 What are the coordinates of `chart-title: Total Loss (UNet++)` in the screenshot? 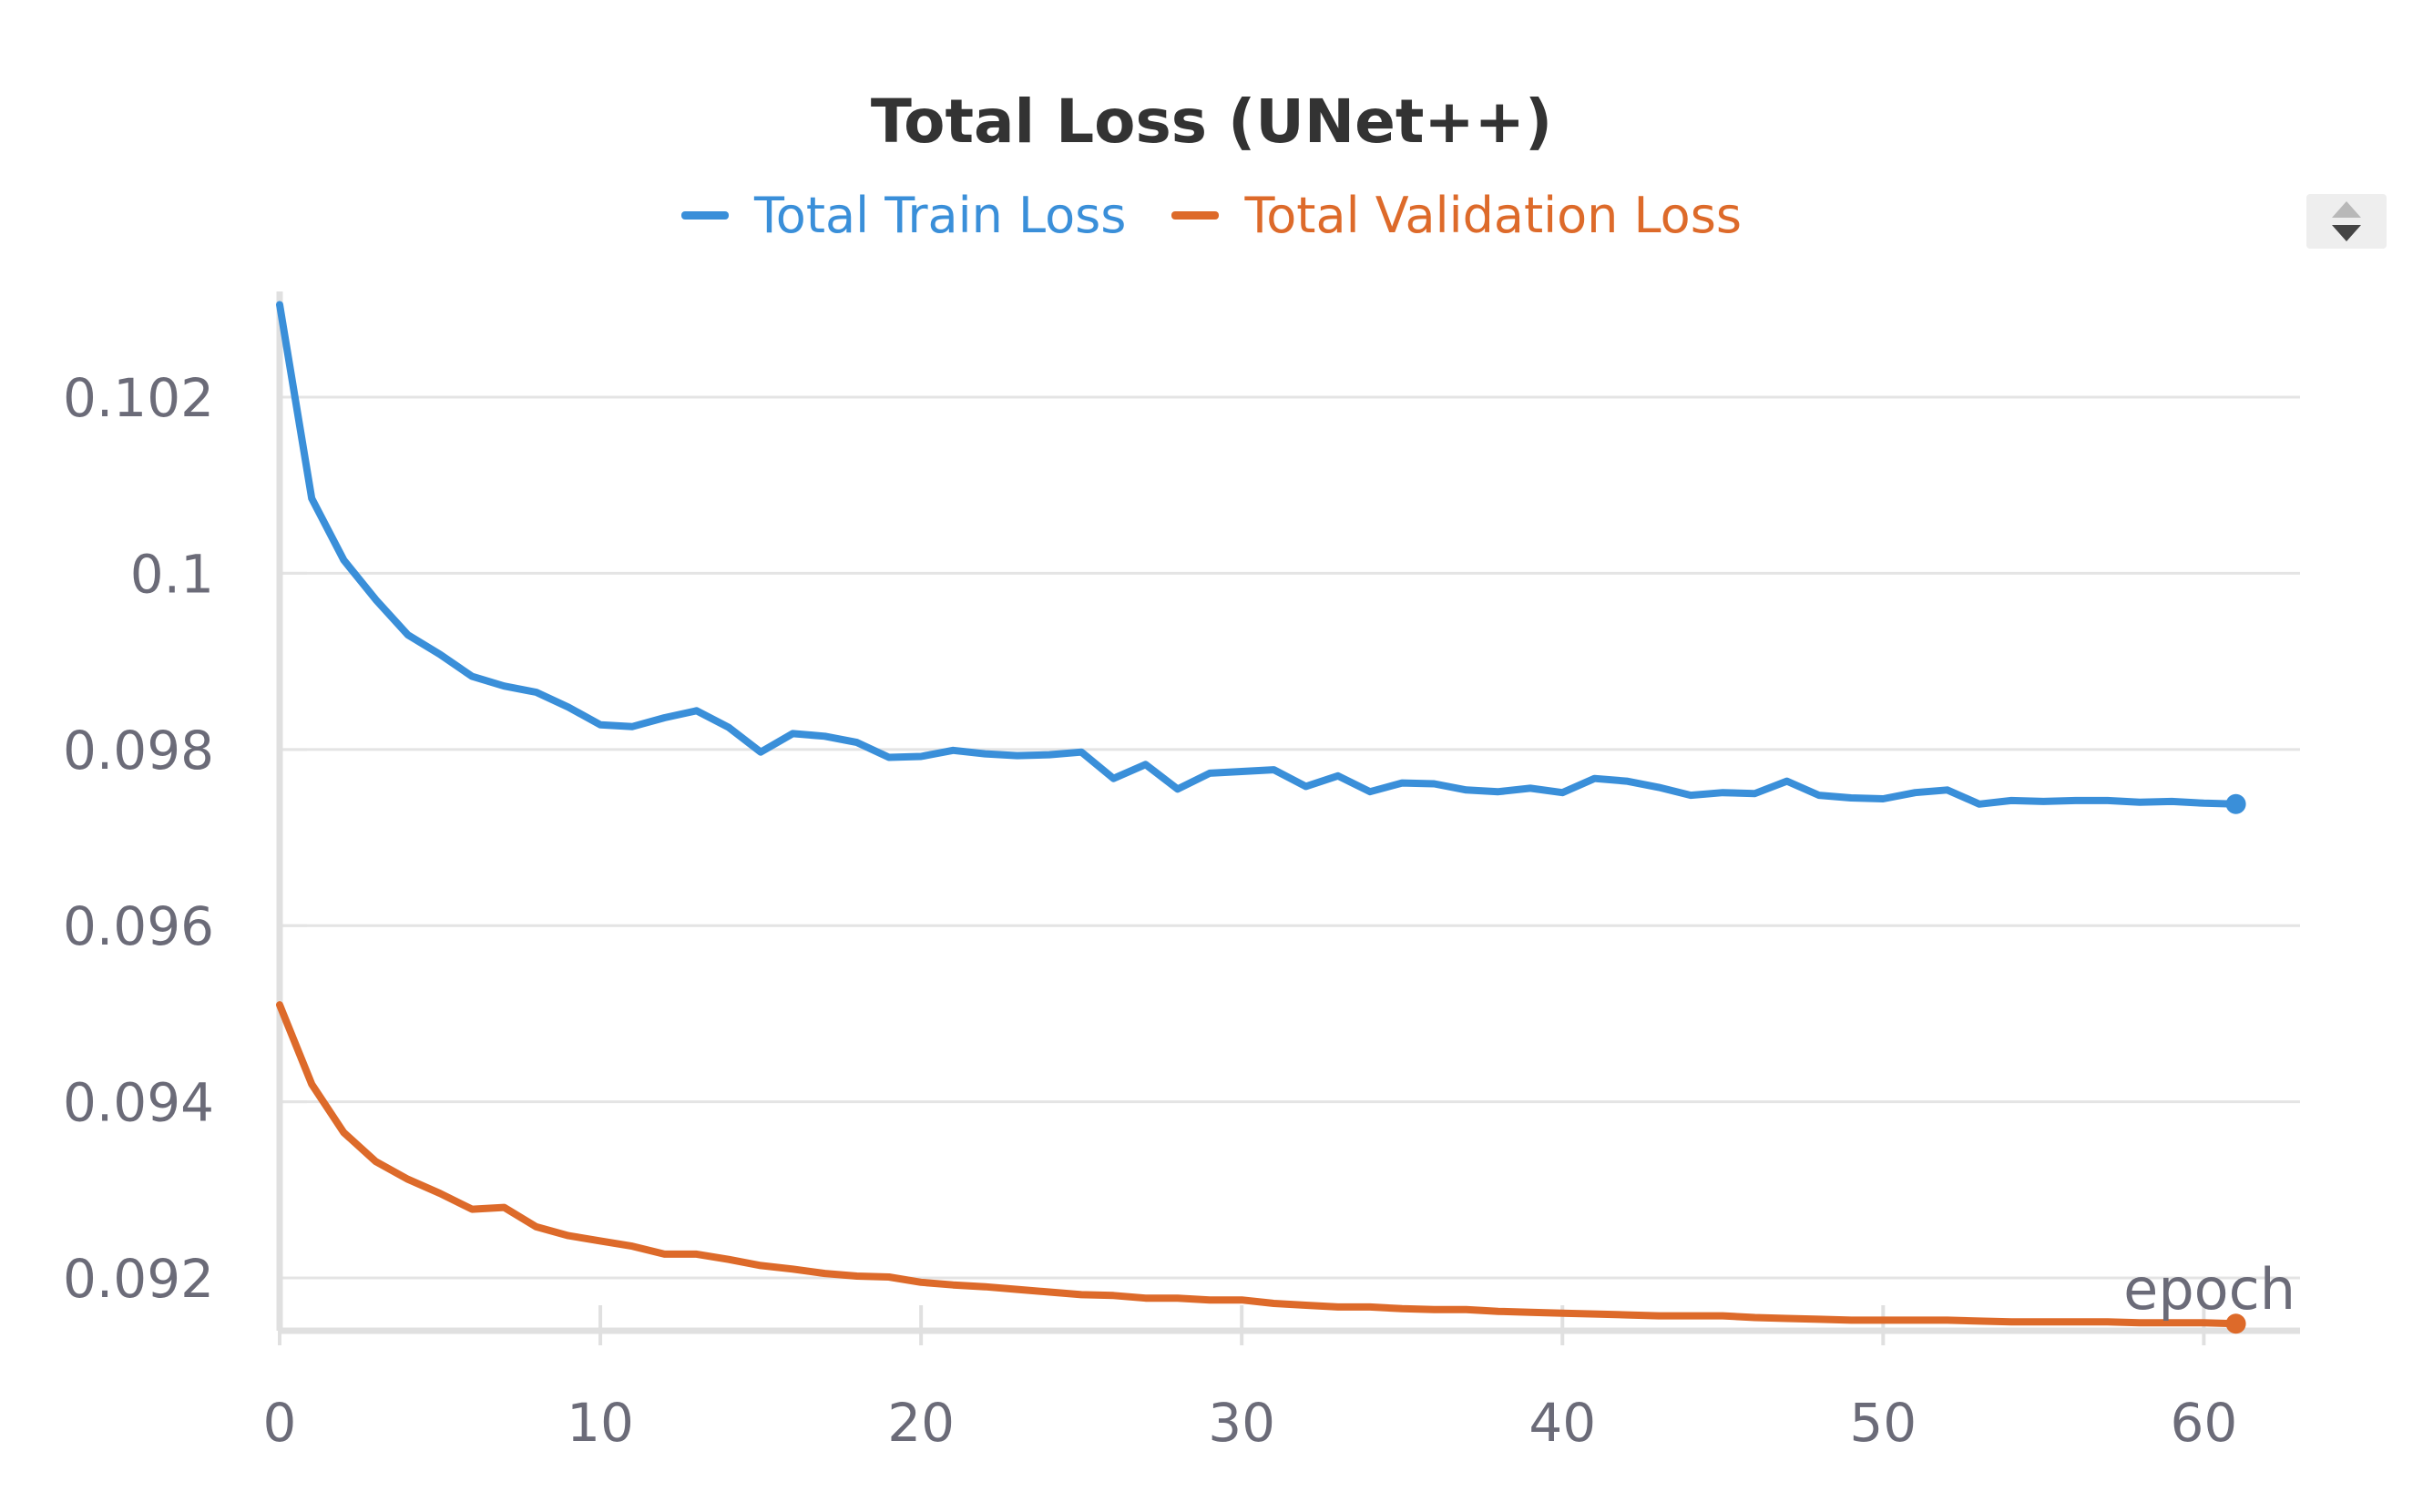 It's located at (1212, 122).